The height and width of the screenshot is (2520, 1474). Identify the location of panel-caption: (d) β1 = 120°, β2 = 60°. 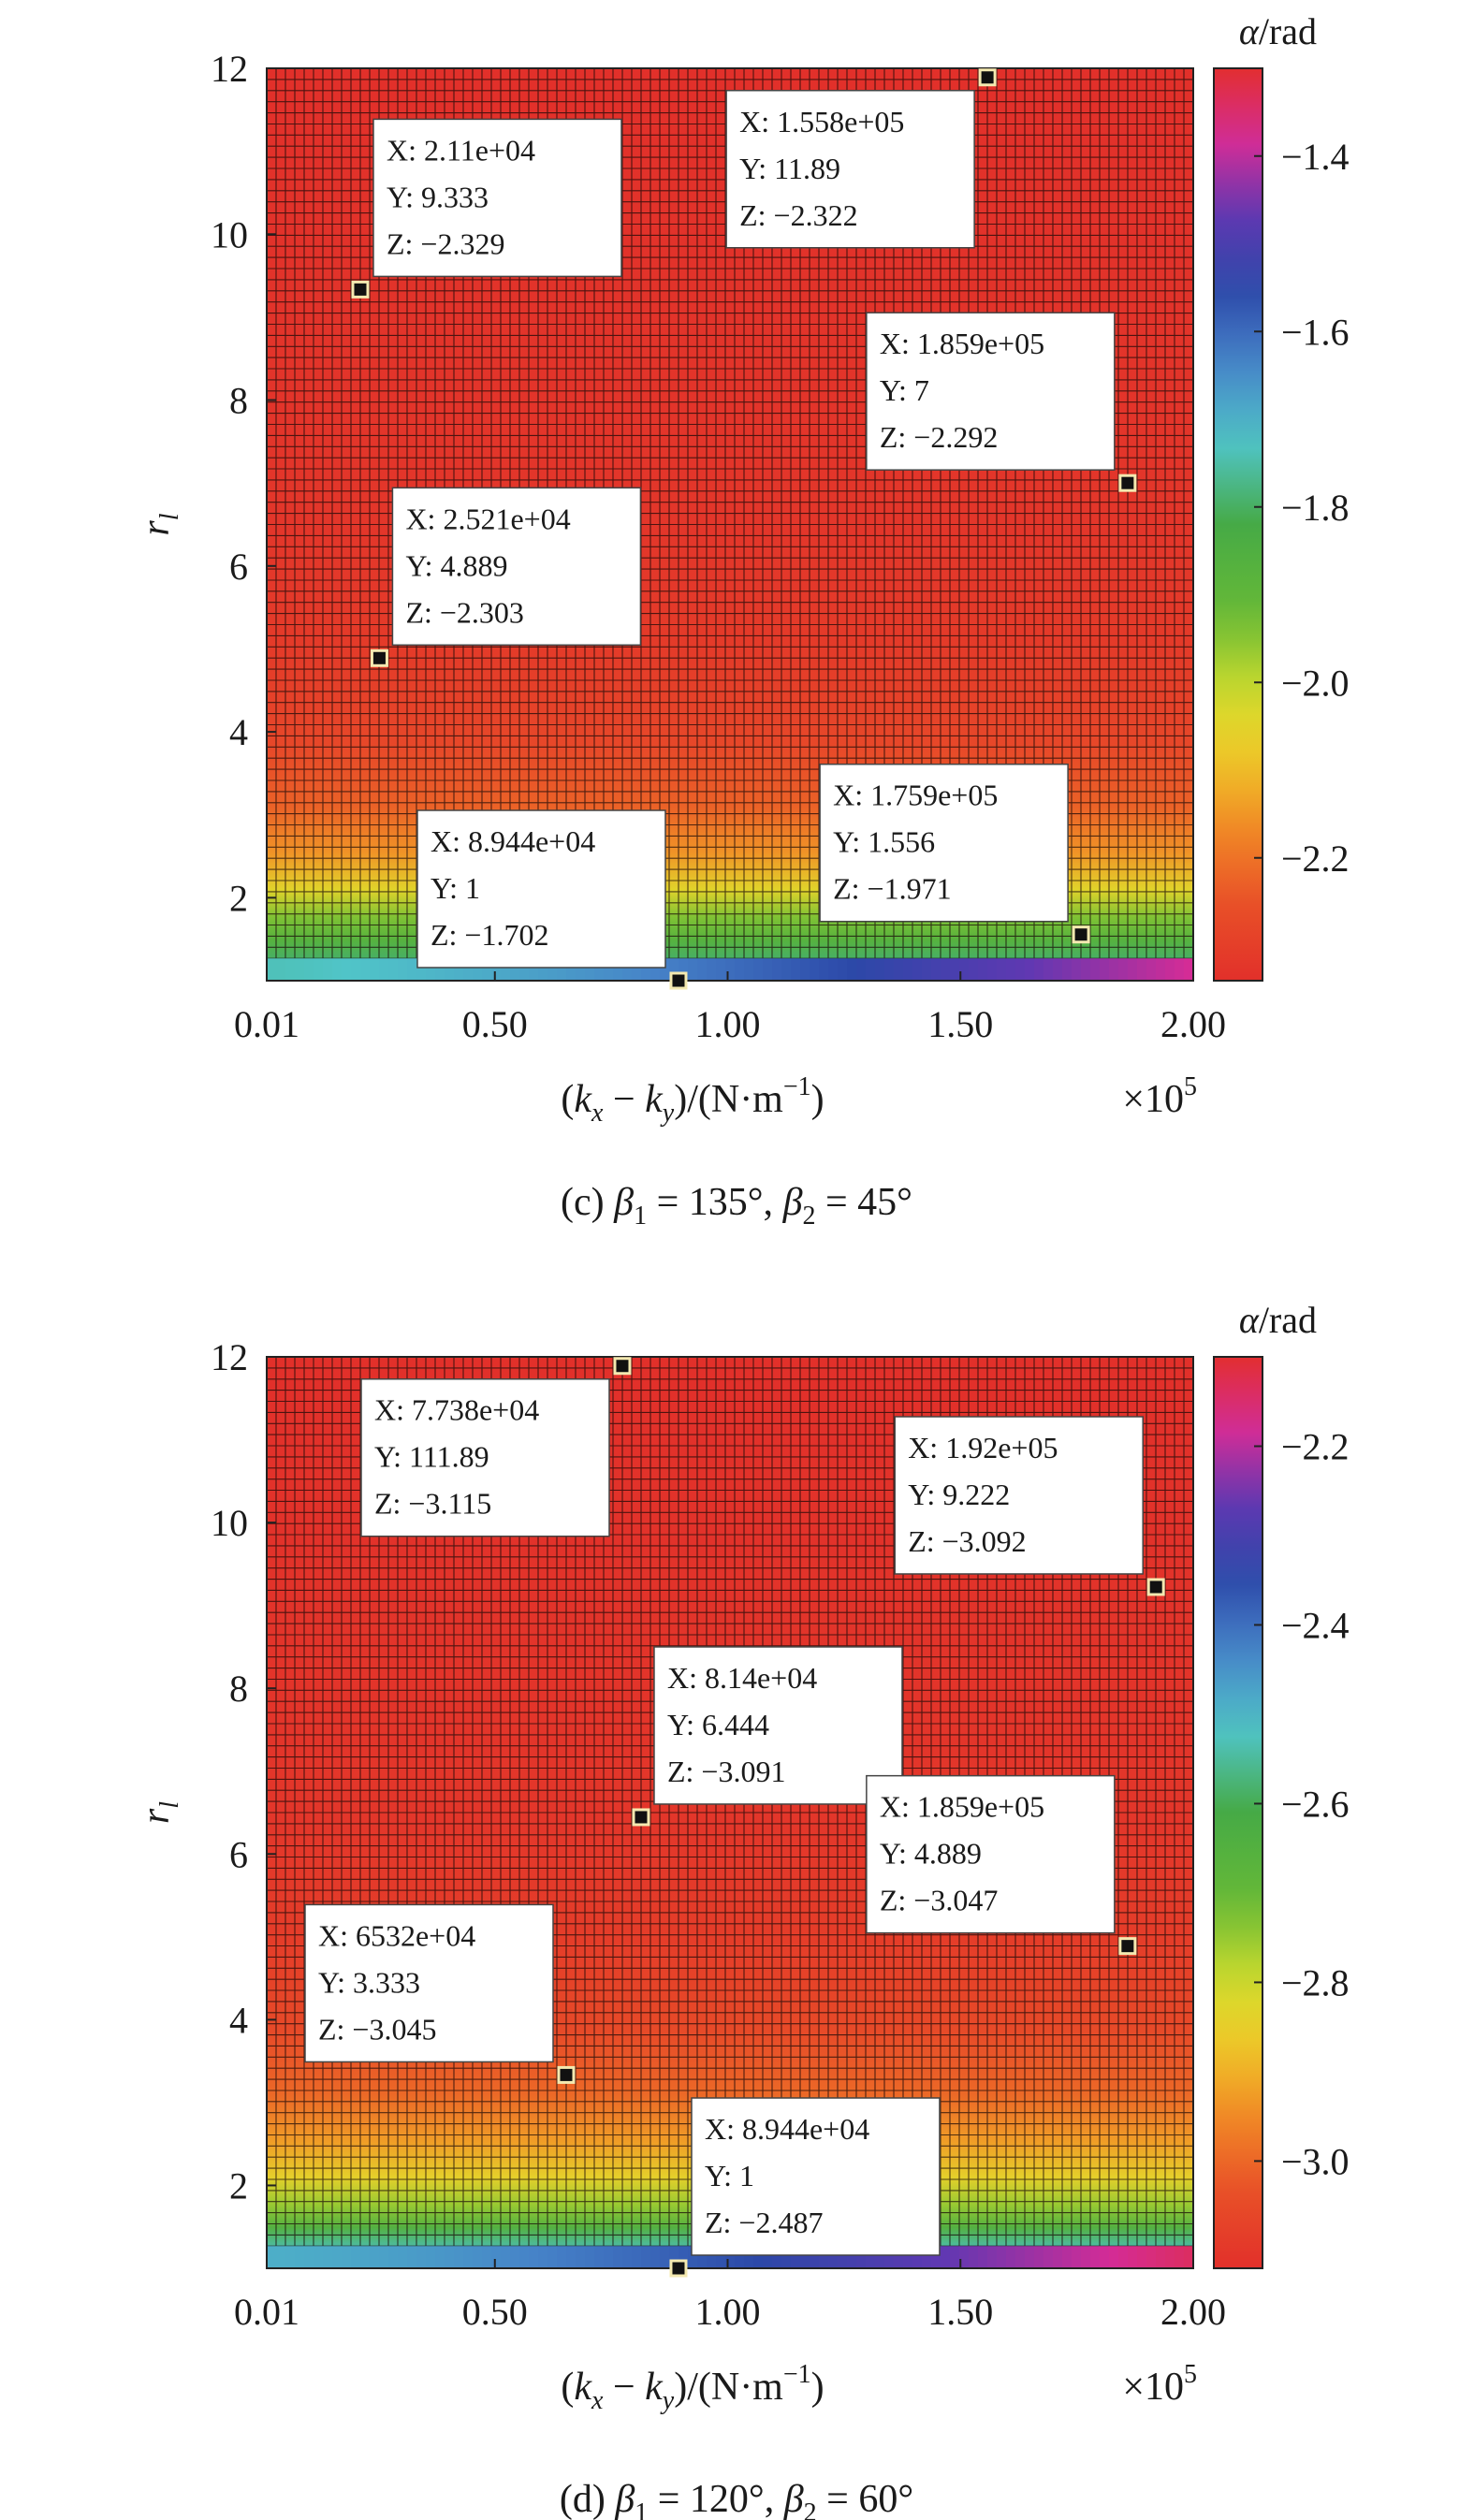
(736, 2499).